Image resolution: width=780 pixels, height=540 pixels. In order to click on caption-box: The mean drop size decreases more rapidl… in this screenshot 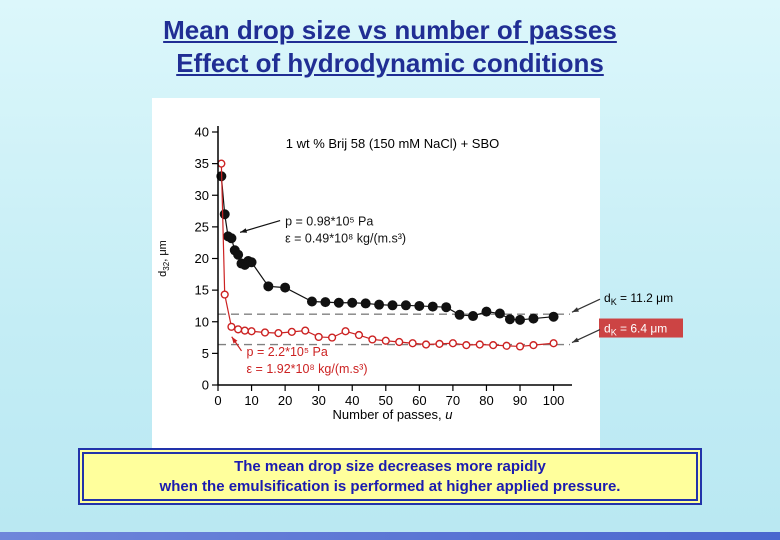, I will do `click(390, 476)`.